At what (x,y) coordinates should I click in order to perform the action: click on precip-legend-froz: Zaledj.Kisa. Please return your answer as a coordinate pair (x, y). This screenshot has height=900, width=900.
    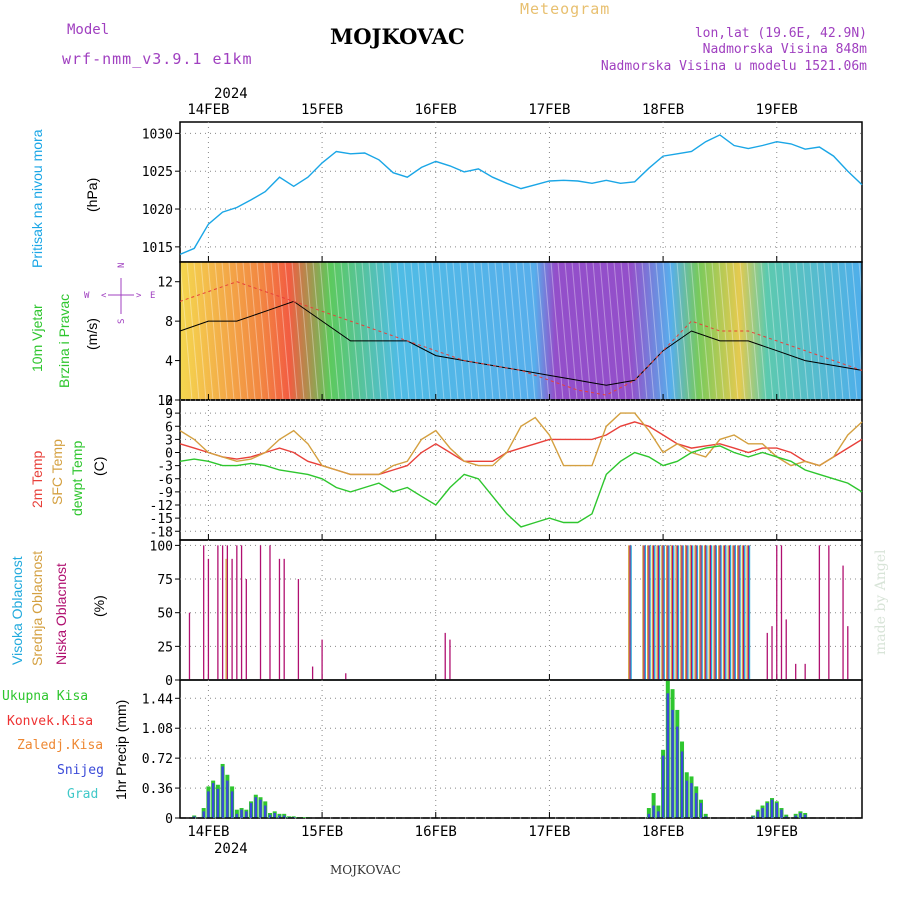
    Looking at the image, I should click on (60, 745).